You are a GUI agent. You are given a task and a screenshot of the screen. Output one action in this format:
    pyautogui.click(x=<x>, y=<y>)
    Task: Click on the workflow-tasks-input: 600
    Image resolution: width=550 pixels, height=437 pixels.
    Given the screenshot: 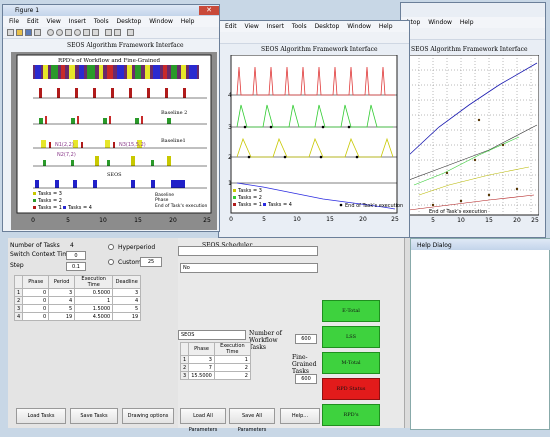 What is the action you would take?
    pyautogui.click(x=306, y=339)
    